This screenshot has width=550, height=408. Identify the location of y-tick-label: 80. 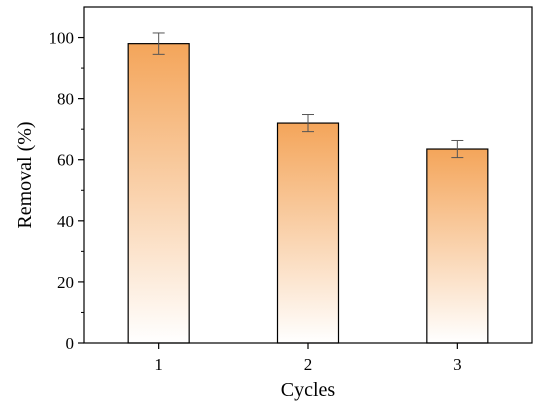
(65, 99).